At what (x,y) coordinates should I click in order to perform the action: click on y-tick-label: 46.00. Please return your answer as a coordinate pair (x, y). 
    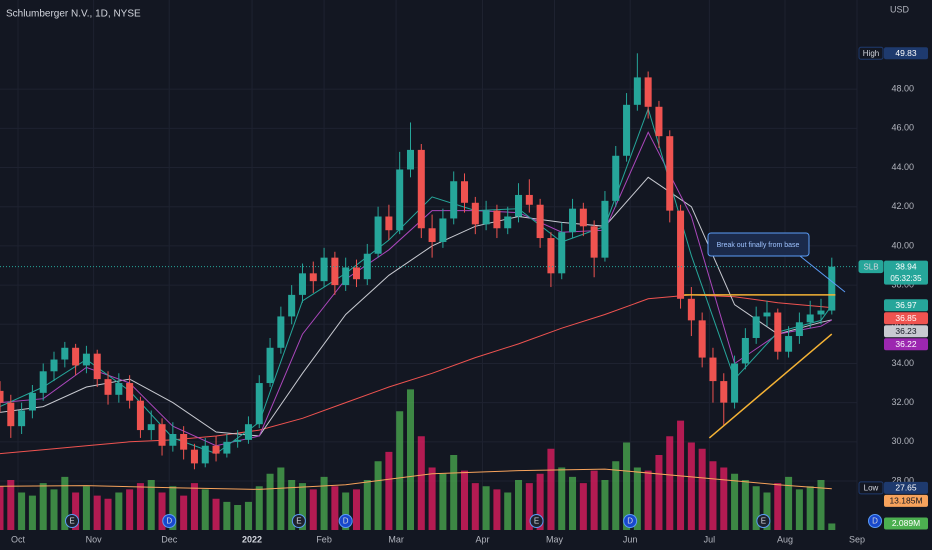
    Looking at the image, I should click on (902, 128).